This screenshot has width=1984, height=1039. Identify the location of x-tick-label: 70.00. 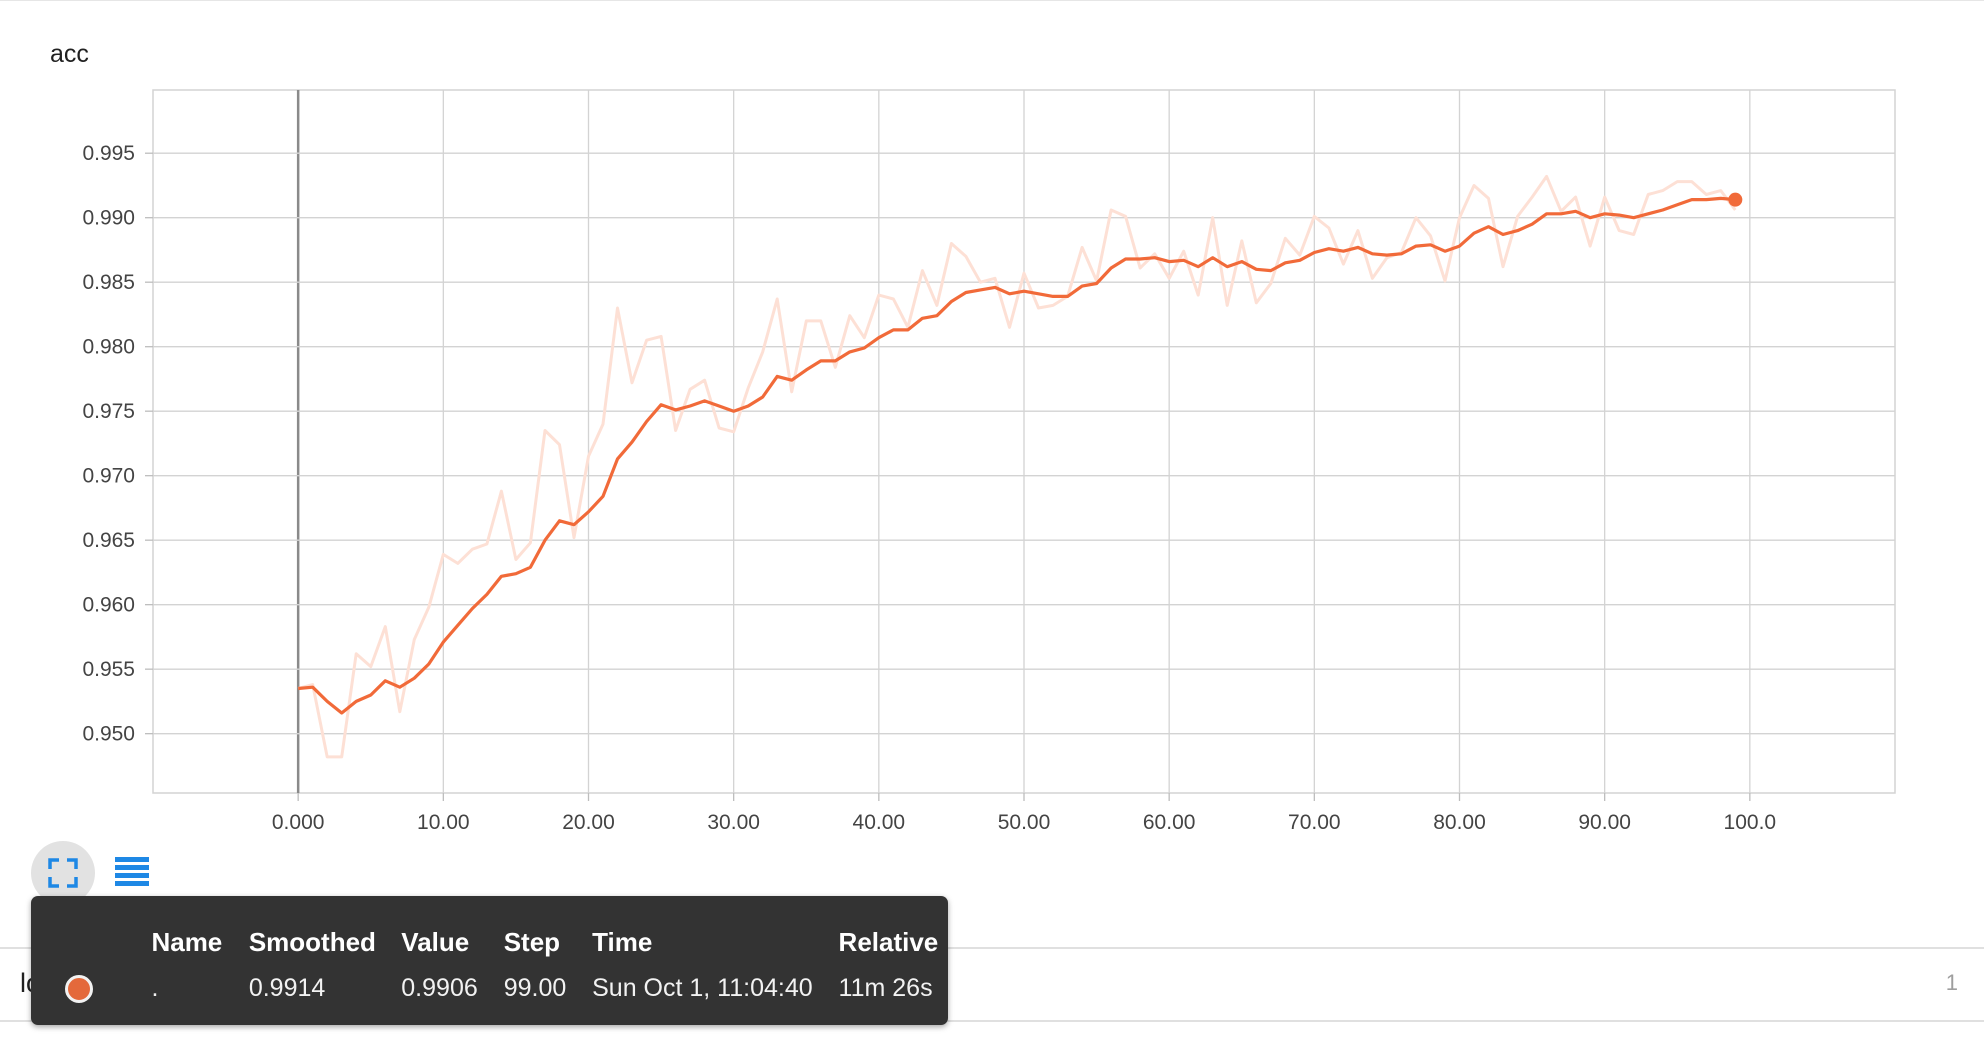
(1314, 820).